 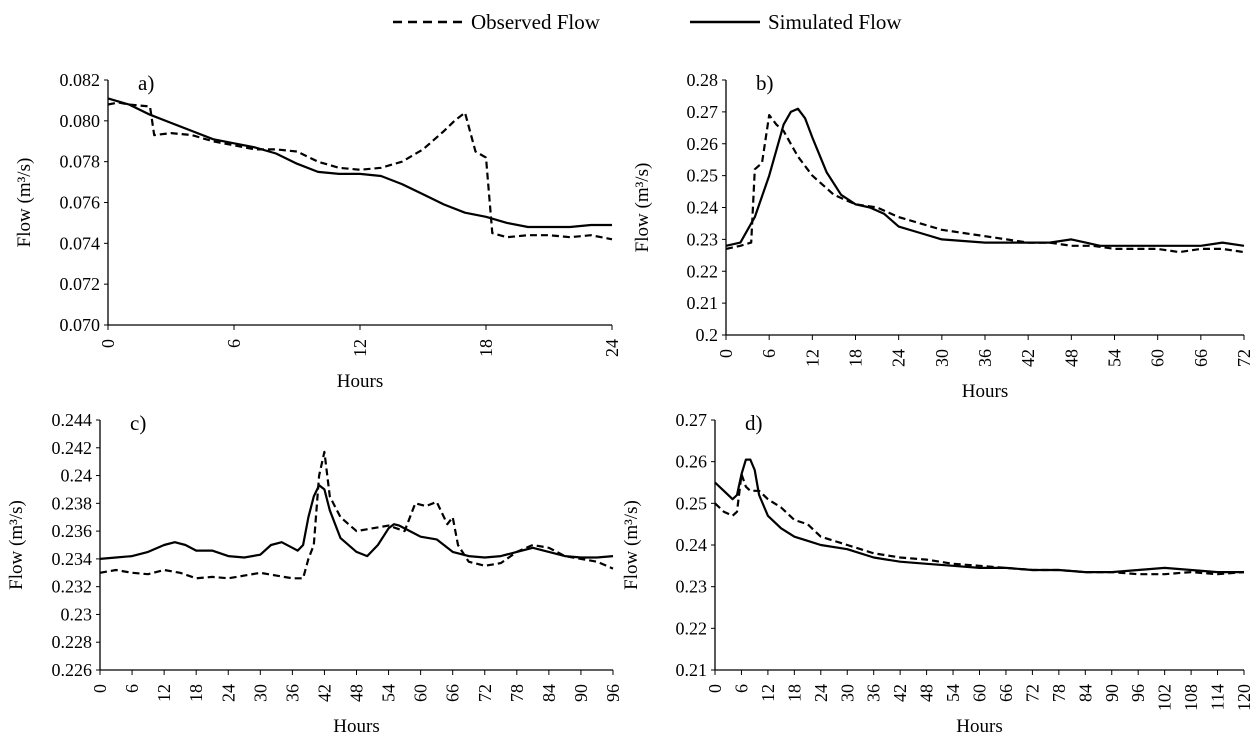 I want to click on y-tick-label: 0.22, so click(x=703, y=271).